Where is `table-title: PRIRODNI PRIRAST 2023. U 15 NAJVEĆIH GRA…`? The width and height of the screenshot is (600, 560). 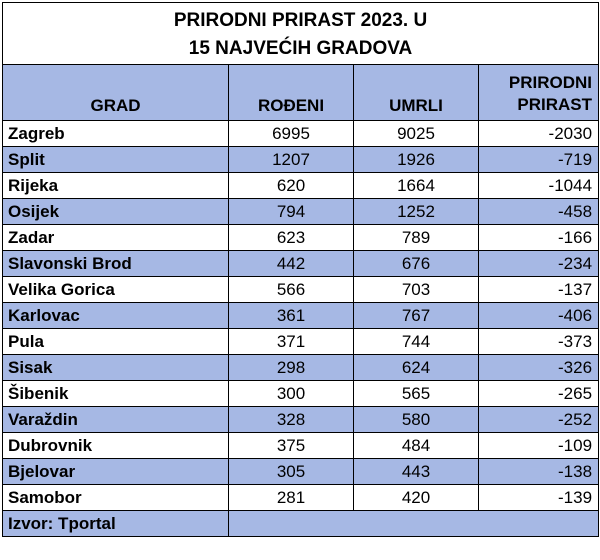
table-title: PRIRODNI PRIRAST 2023. U 15 NAJVEĆIH GRA… is located at coordinates (300, 33).